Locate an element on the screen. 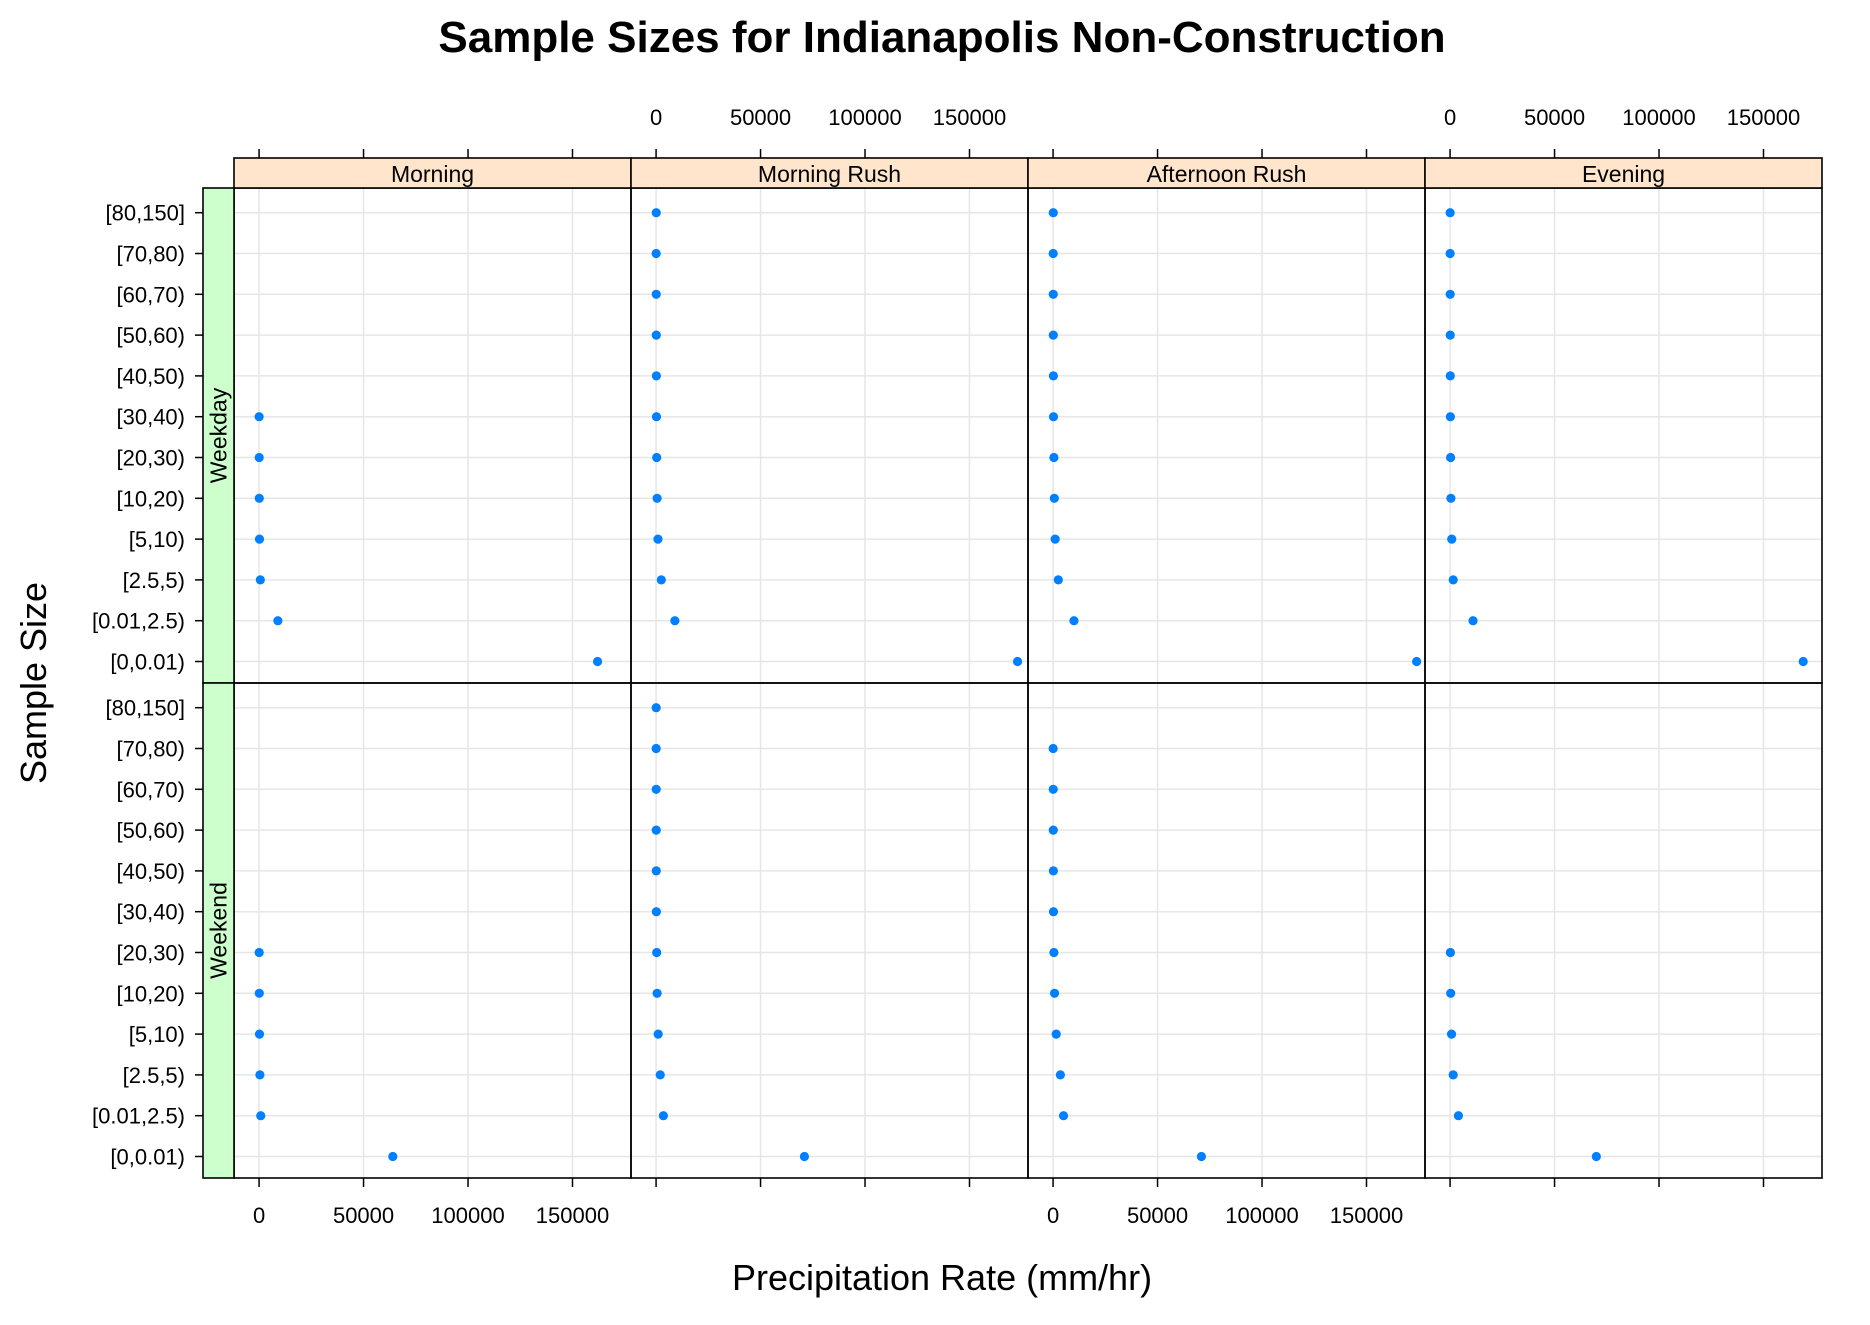 This screenshot has height=1325, width=1870. y-tick-label: [0.01,2.5) is located at coordinates (138, 1116).